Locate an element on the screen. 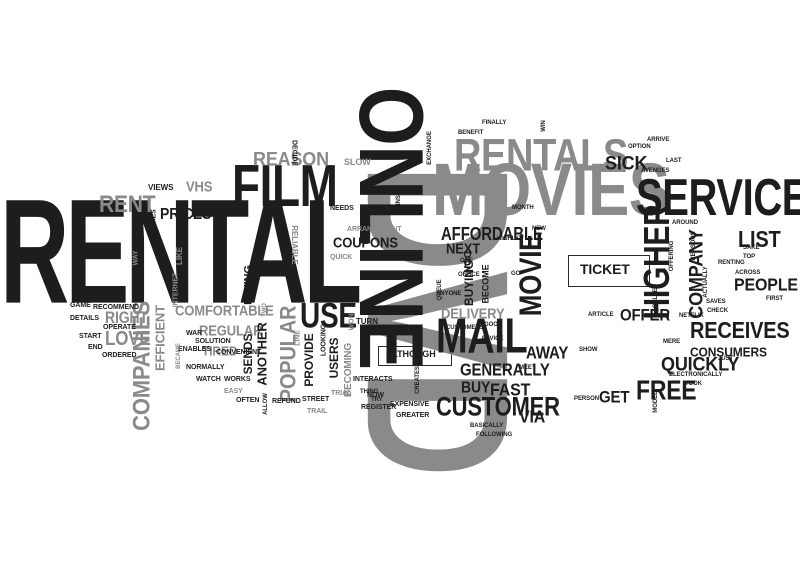 This screenshot has width=800, height=578. word-films: Films is located at coordinates (416, 388).